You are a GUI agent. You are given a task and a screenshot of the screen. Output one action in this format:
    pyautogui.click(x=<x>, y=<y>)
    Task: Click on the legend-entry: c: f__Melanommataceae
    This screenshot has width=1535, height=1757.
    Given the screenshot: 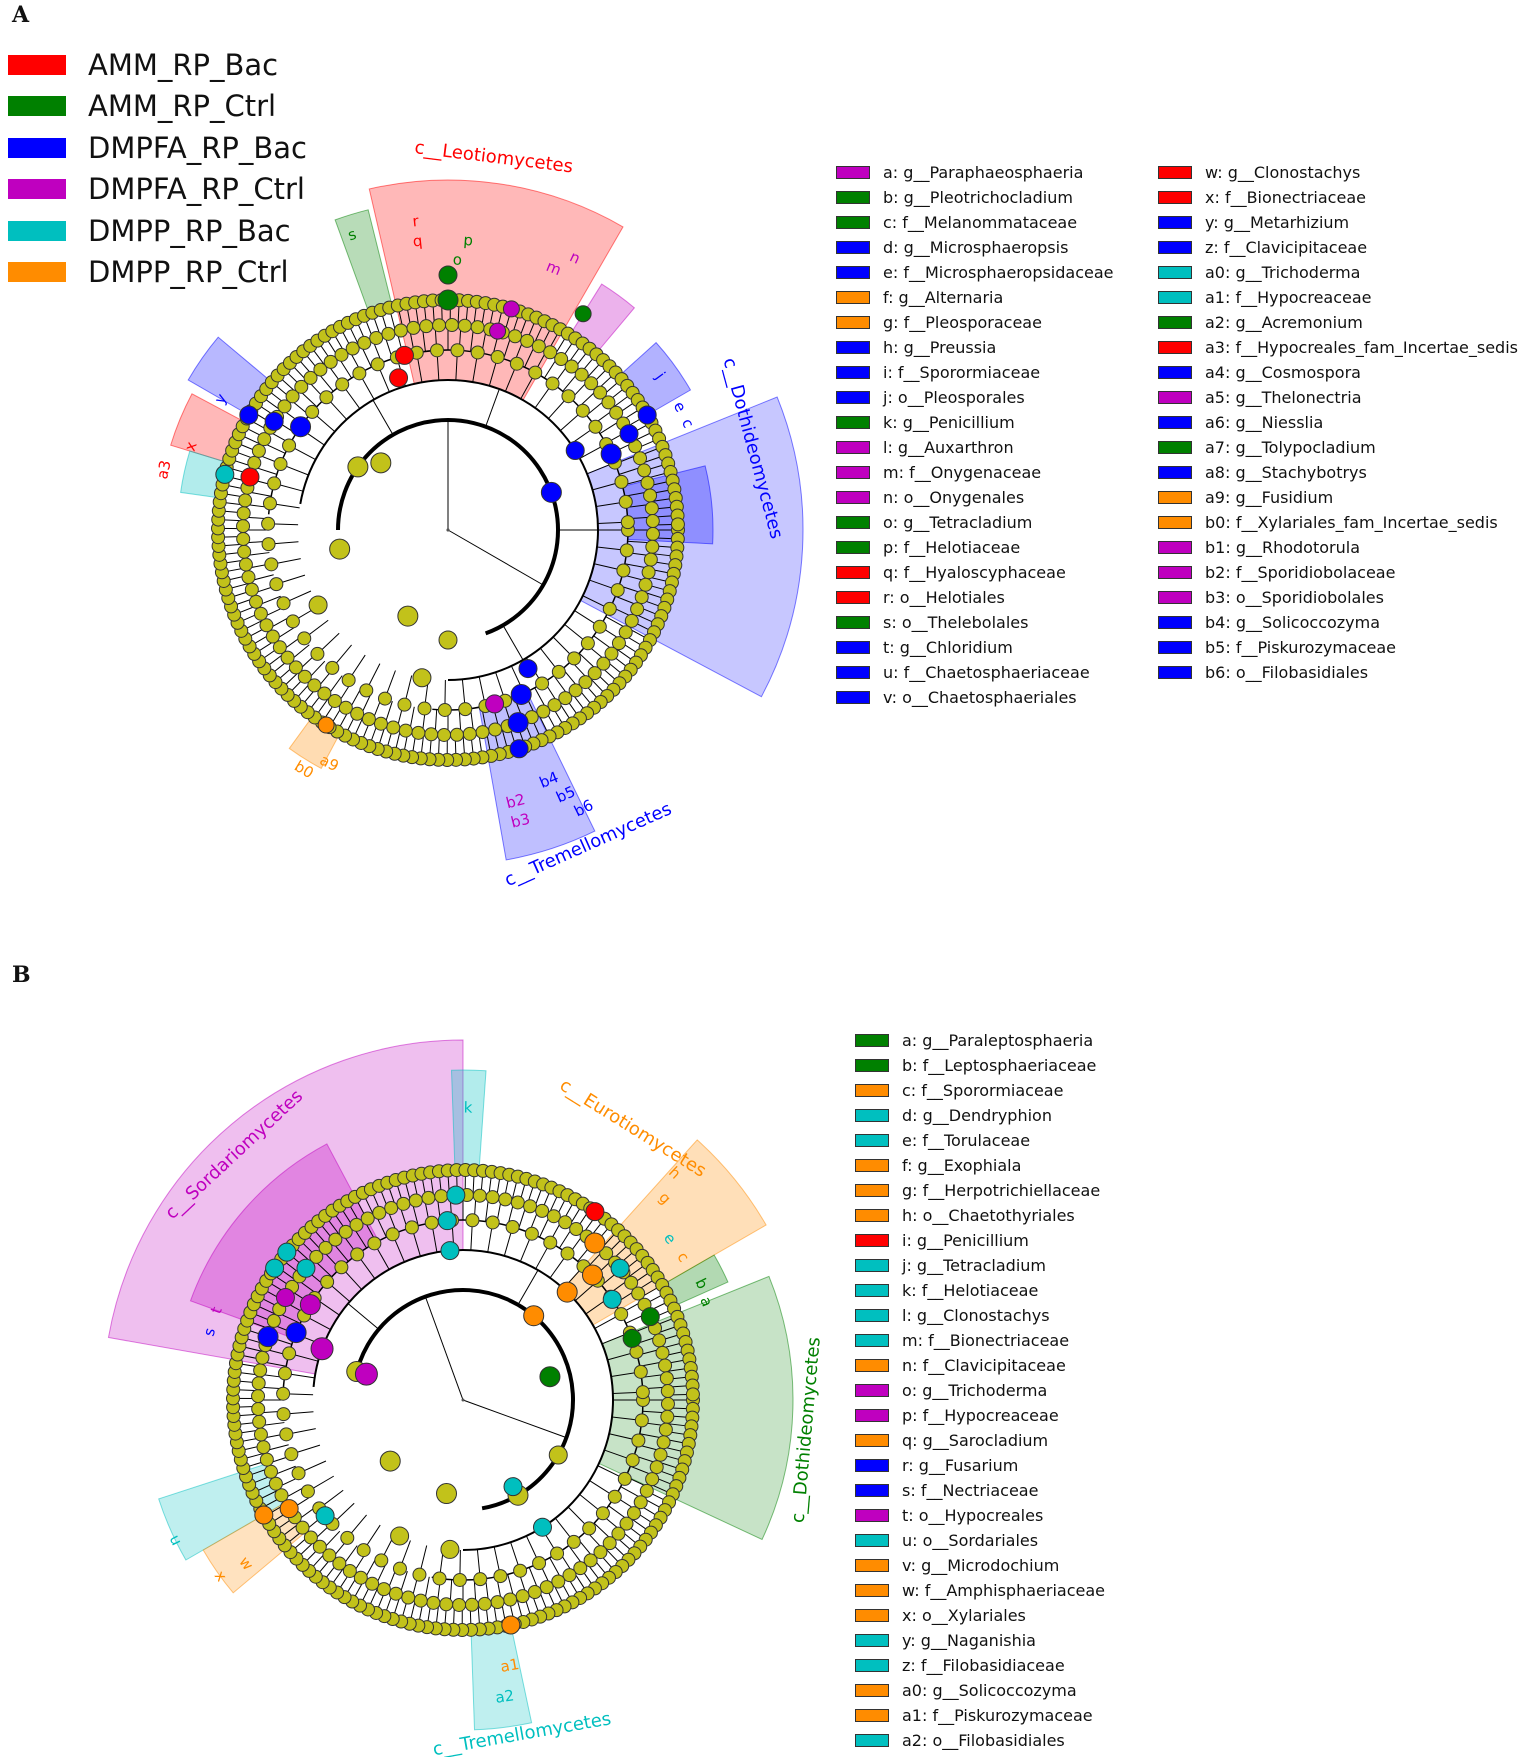 What is the action you would take?
    pyautogui.click(x=975, y=222)
    